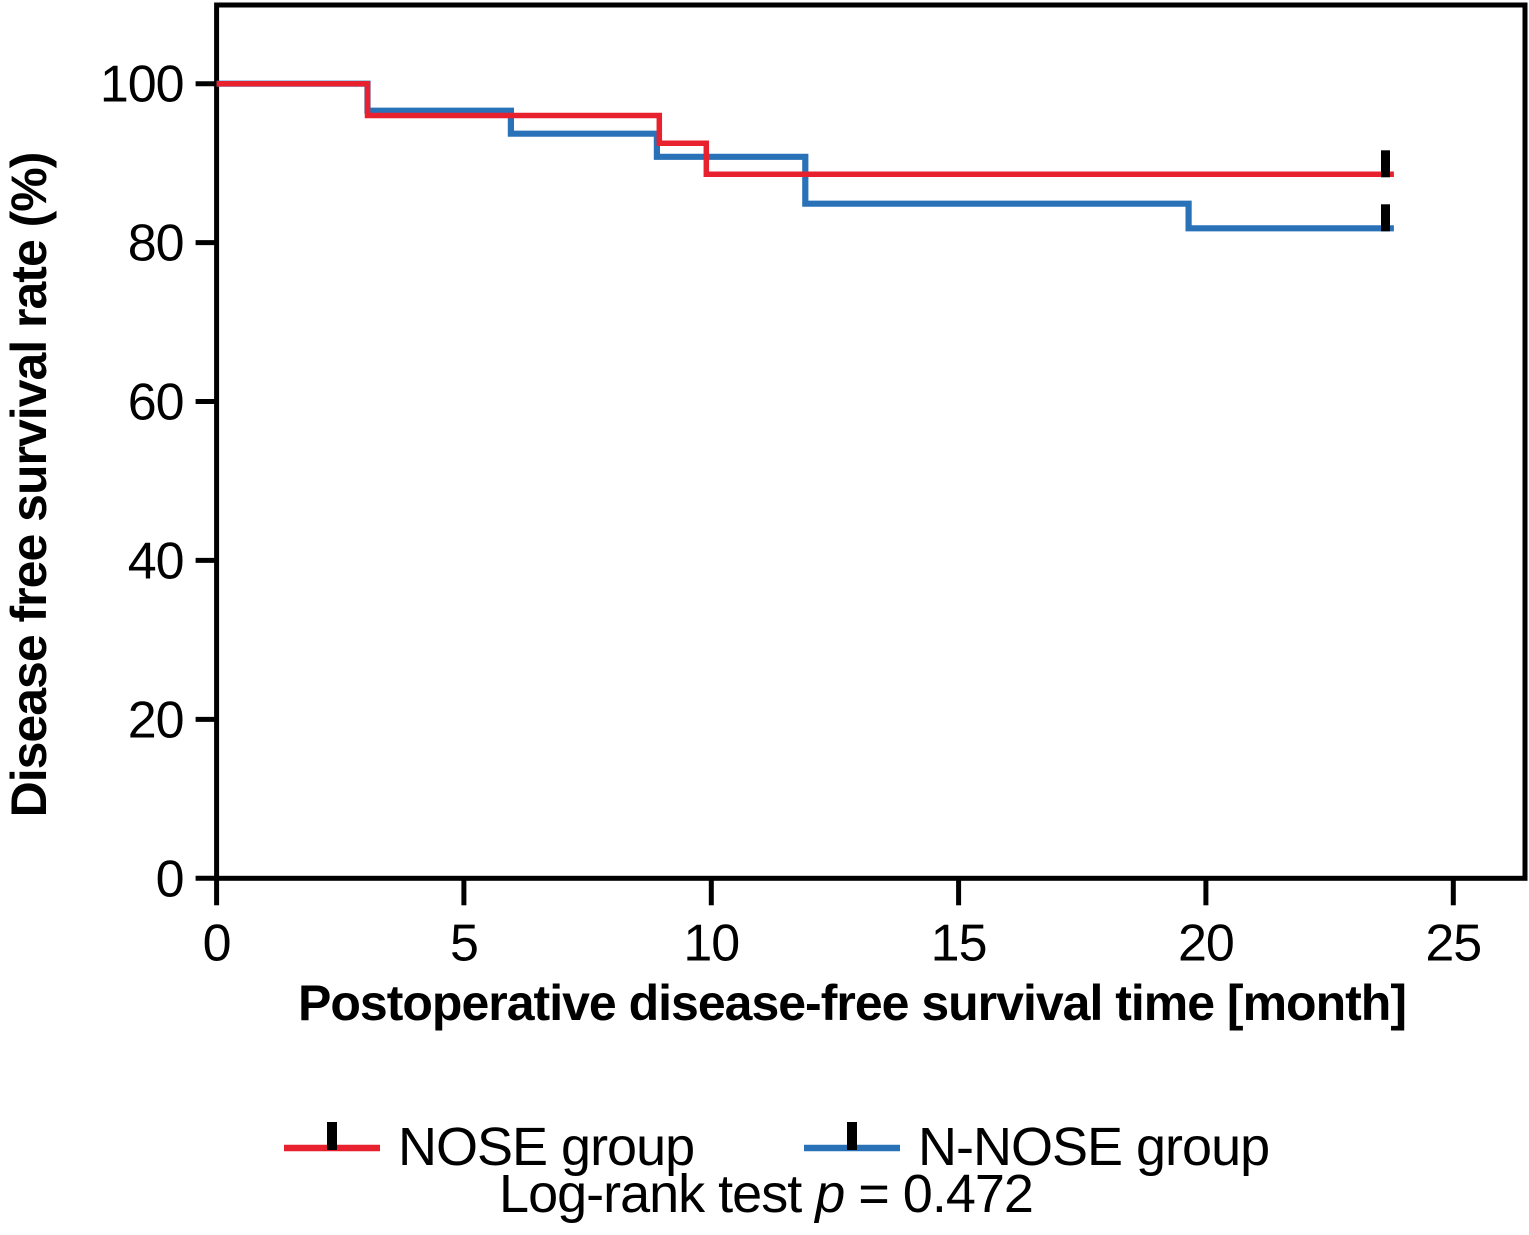  Describe the element at coordinates (156, 244) in the screenshot. I see `y-tick-label: 80` at that location.